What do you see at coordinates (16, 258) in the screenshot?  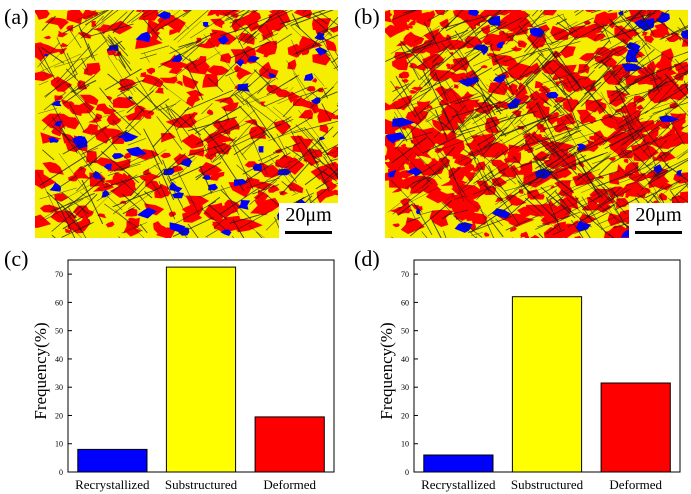 I see `panel-label-c: (c)` at bounding box center [16, 258].